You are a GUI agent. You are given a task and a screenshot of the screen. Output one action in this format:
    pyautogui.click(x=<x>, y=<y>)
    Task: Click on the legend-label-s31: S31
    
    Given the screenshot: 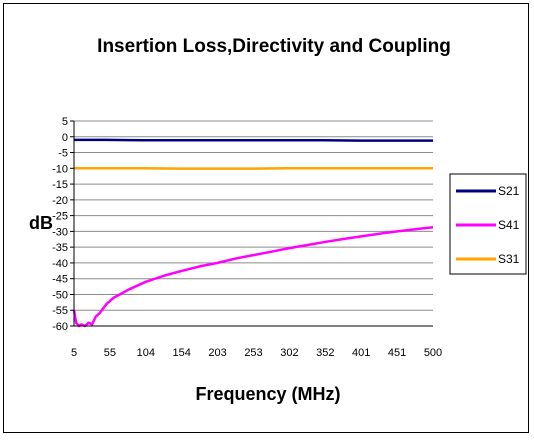 What is the action you would take?
    pyautogui.click(x=509, y=259)
    